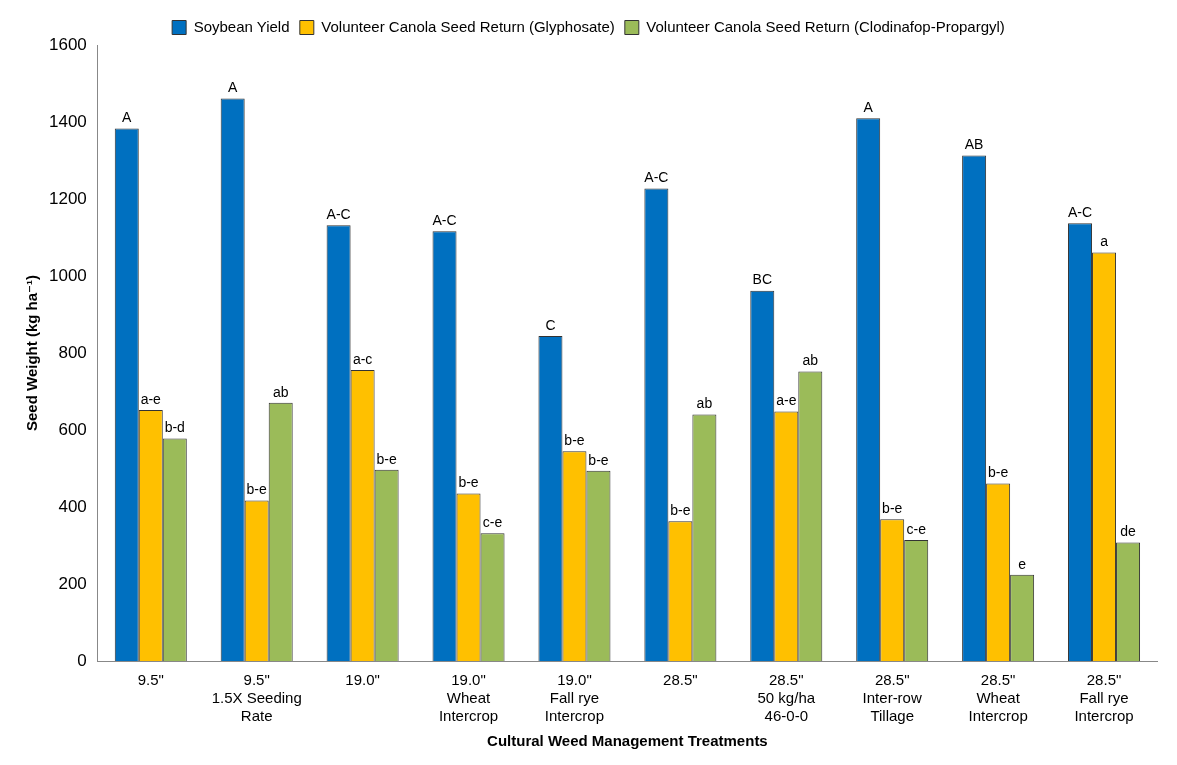 The width and height of the screenshot is (1177, 765). What do you see at coordinates (1022, 563) in the screenshot?
I see `data-label: e` at bounding box center [1022, 563].